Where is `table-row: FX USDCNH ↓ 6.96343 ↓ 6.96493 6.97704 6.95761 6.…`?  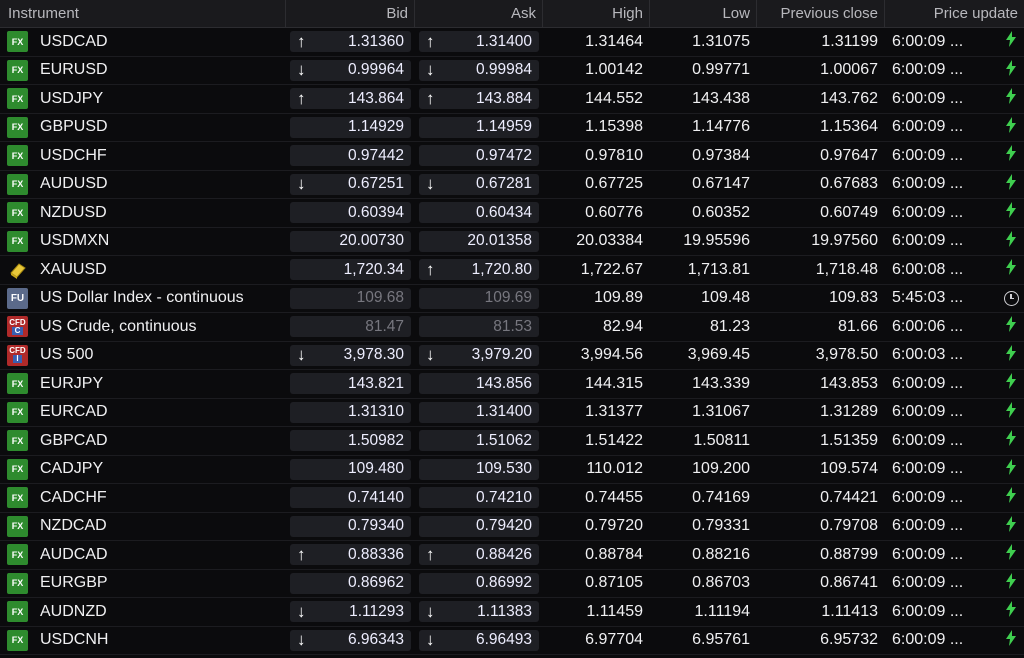
table-row: FX USDCNH ↓ 6.96343 ↓ 6.96493 6.97704 6.95761 6.… is located at coordinates (512, 641).